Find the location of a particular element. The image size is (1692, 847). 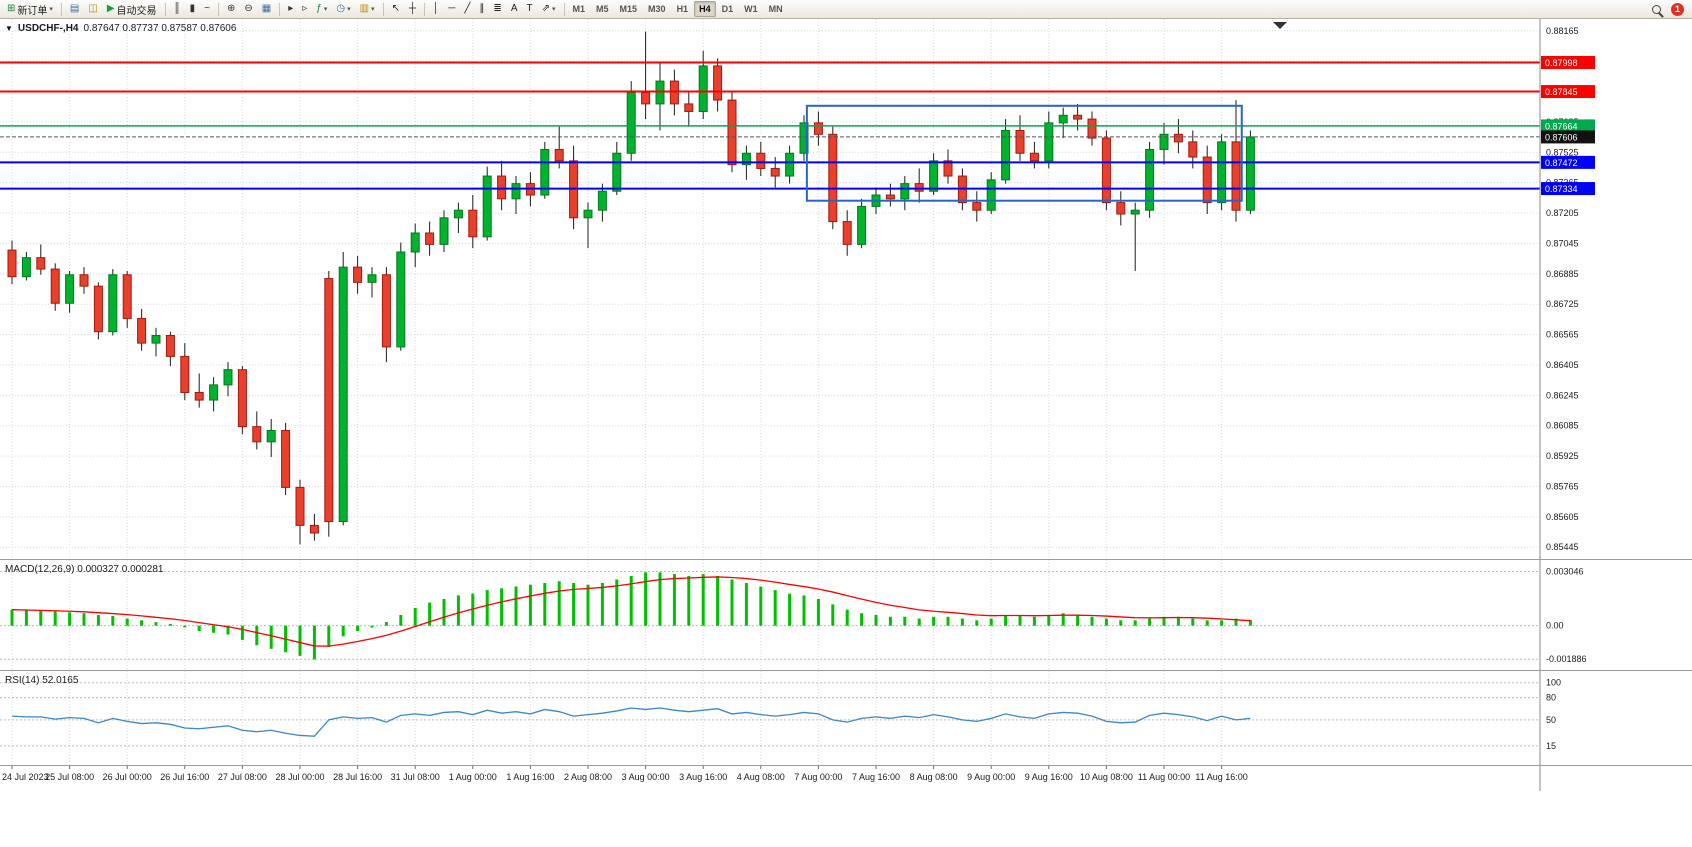

toolbar-buttons: ⊞ 新订单 ▾ ▤ ◫ ▶ 自动交易 ║ ▮ ~ ⊕ ⊖ ▦ ▸ ▹ ƒ ▾ ◷ ▾ ▥ ▾ ↖ ┼ │ ─ ╱ ∥ ≣ A T ⇗ ▾ is located at coordinates (285, 9).